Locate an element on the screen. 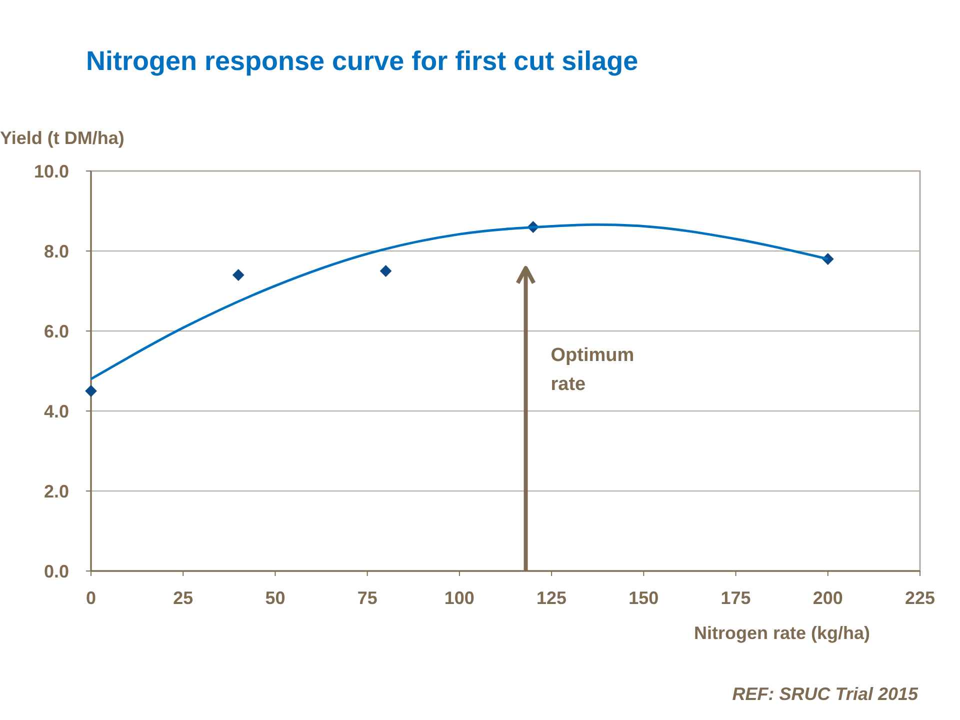 This screenshot has width=960, height=720. y-tick-label: 4.0 is located at coordinates (56, 411).